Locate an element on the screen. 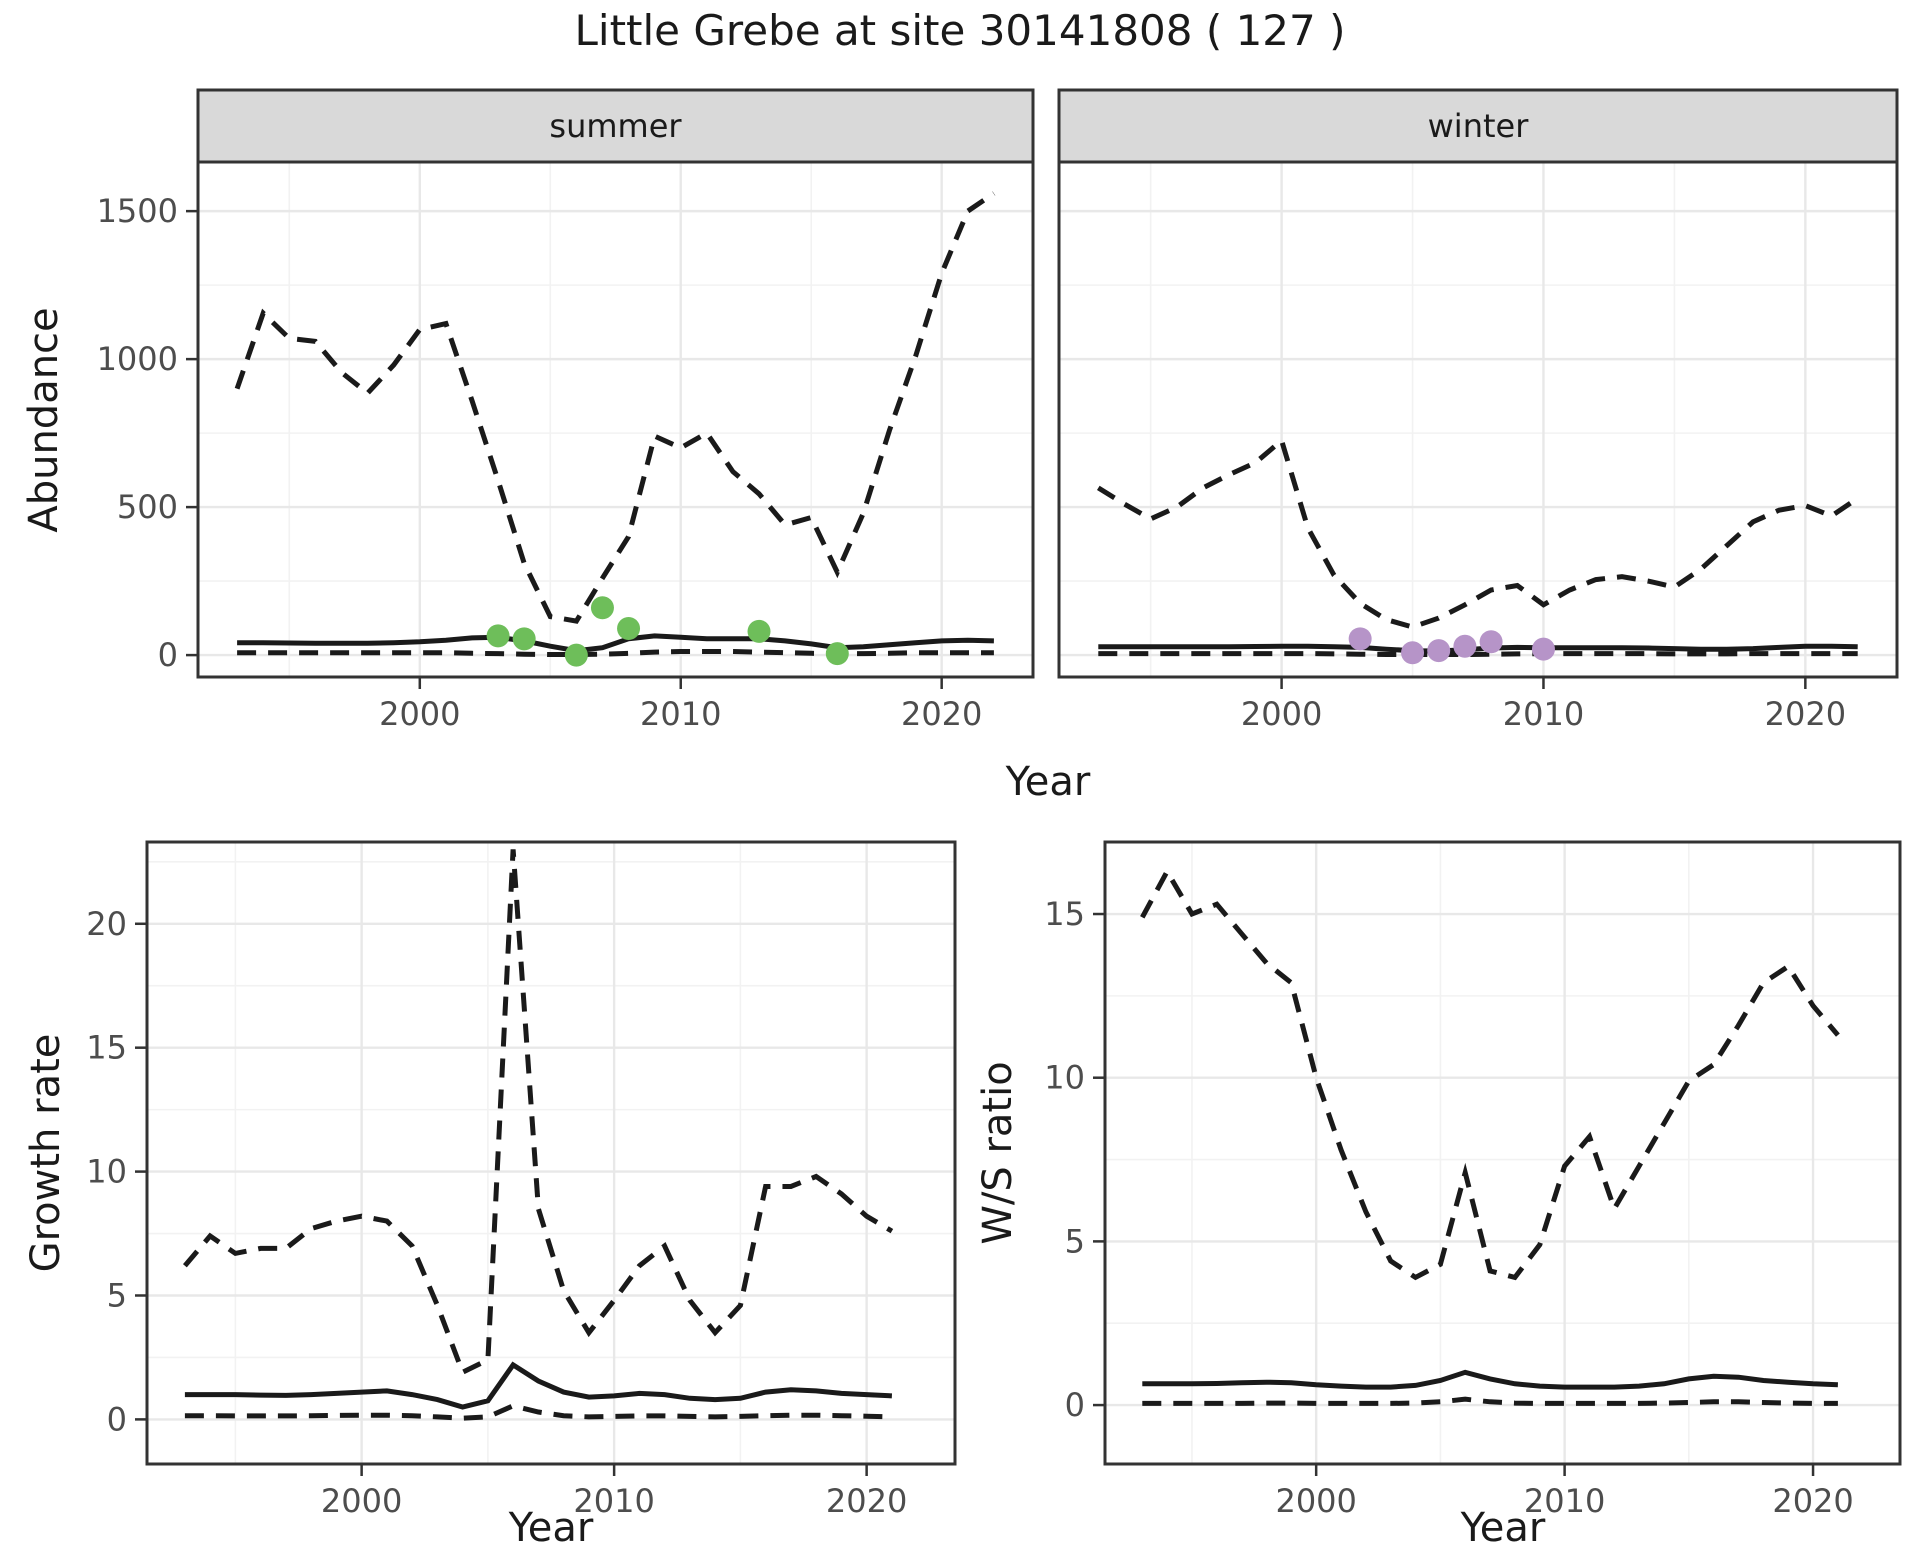  chart-title: Little Grebe at site 30141808 ( 127 ) is located at coordinates (960, 30).